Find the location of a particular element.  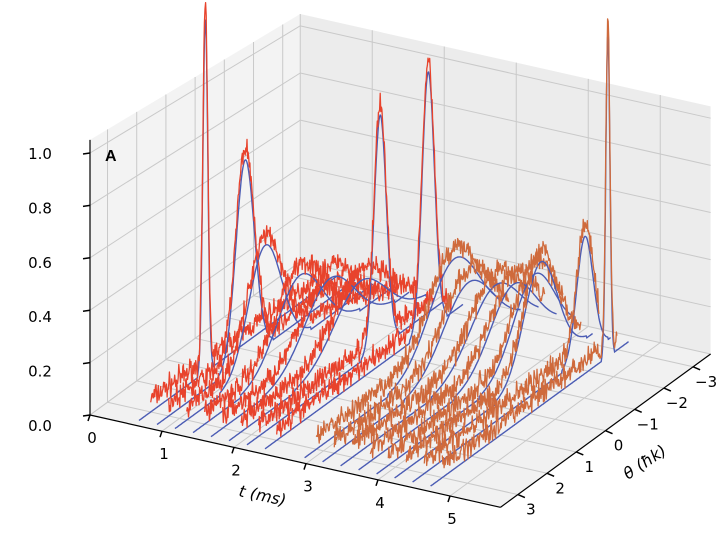

z-tick-label: 0.2 is located at coordinates (40, 372).